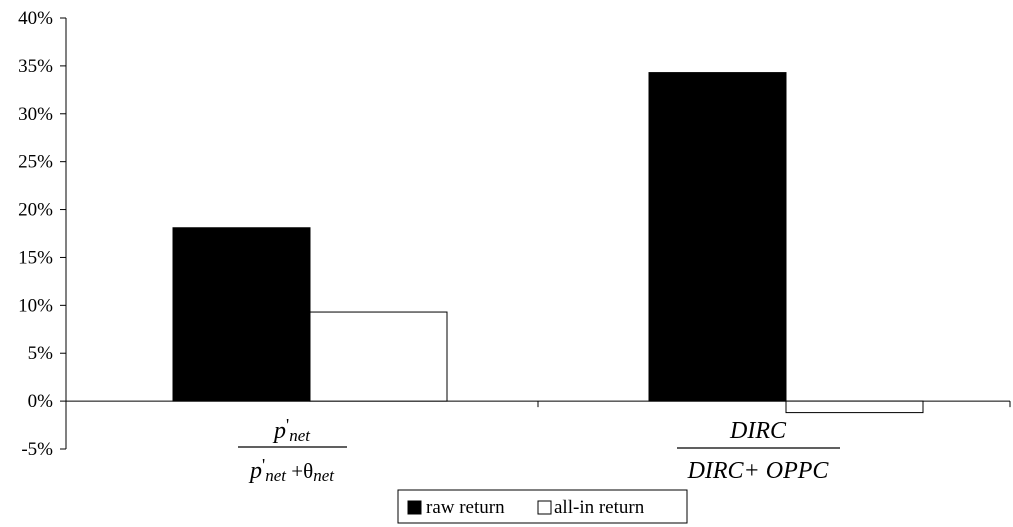  I want to click on legend-swatch-raw-return, so click(414, 507).